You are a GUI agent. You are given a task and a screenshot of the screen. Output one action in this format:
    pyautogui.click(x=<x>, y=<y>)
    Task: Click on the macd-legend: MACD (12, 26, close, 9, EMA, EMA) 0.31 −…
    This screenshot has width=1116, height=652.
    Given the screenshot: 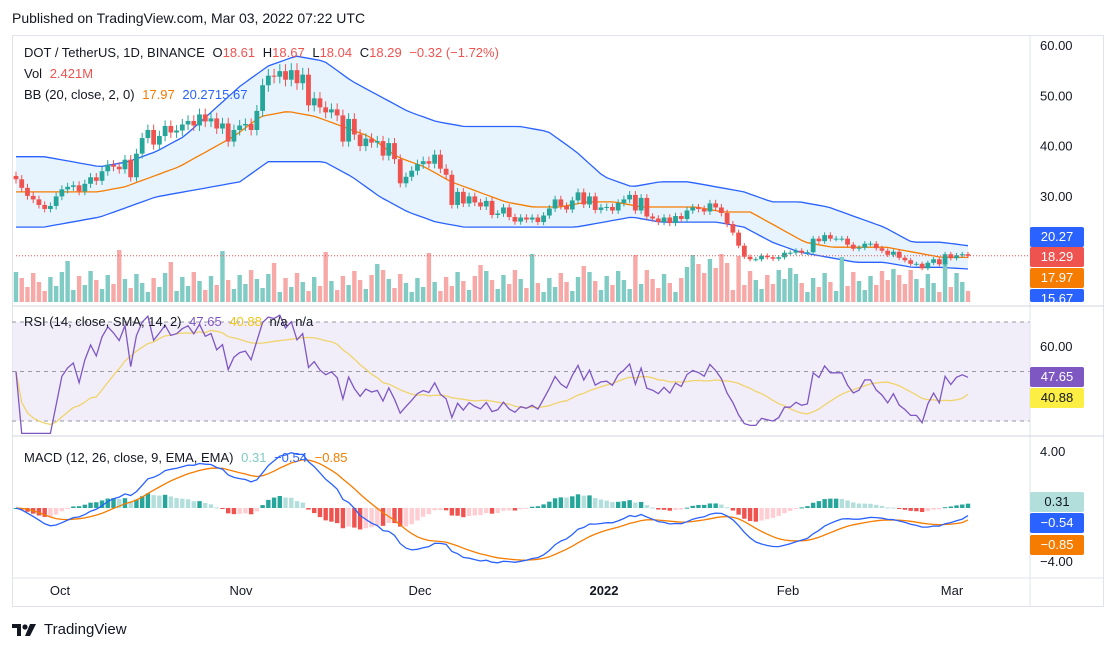 What is the action you would take?
    pyautogui.click(x=188, y=457)
    